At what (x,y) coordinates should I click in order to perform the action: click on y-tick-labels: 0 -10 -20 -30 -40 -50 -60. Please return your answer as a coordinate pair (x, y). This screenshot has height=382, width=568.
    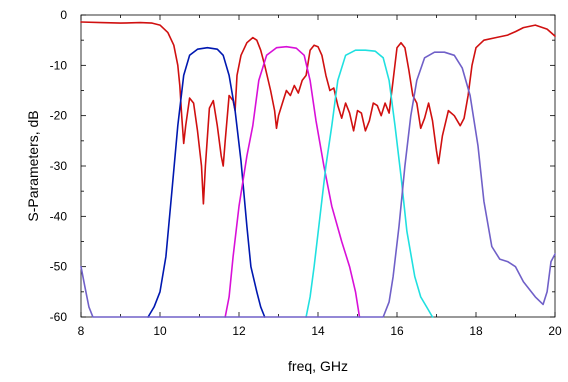
    Looking at the image, I should click on (59, 166).